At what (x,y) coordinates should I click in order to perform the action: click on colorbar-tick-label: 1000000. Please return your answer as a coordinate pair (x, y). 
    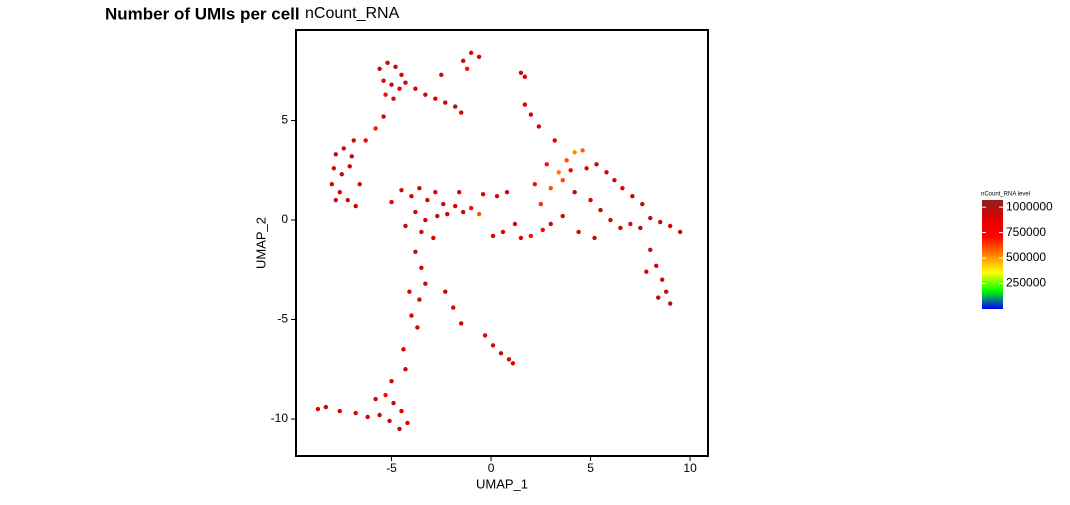
    Looking at the image, I should click on (1029, 206).